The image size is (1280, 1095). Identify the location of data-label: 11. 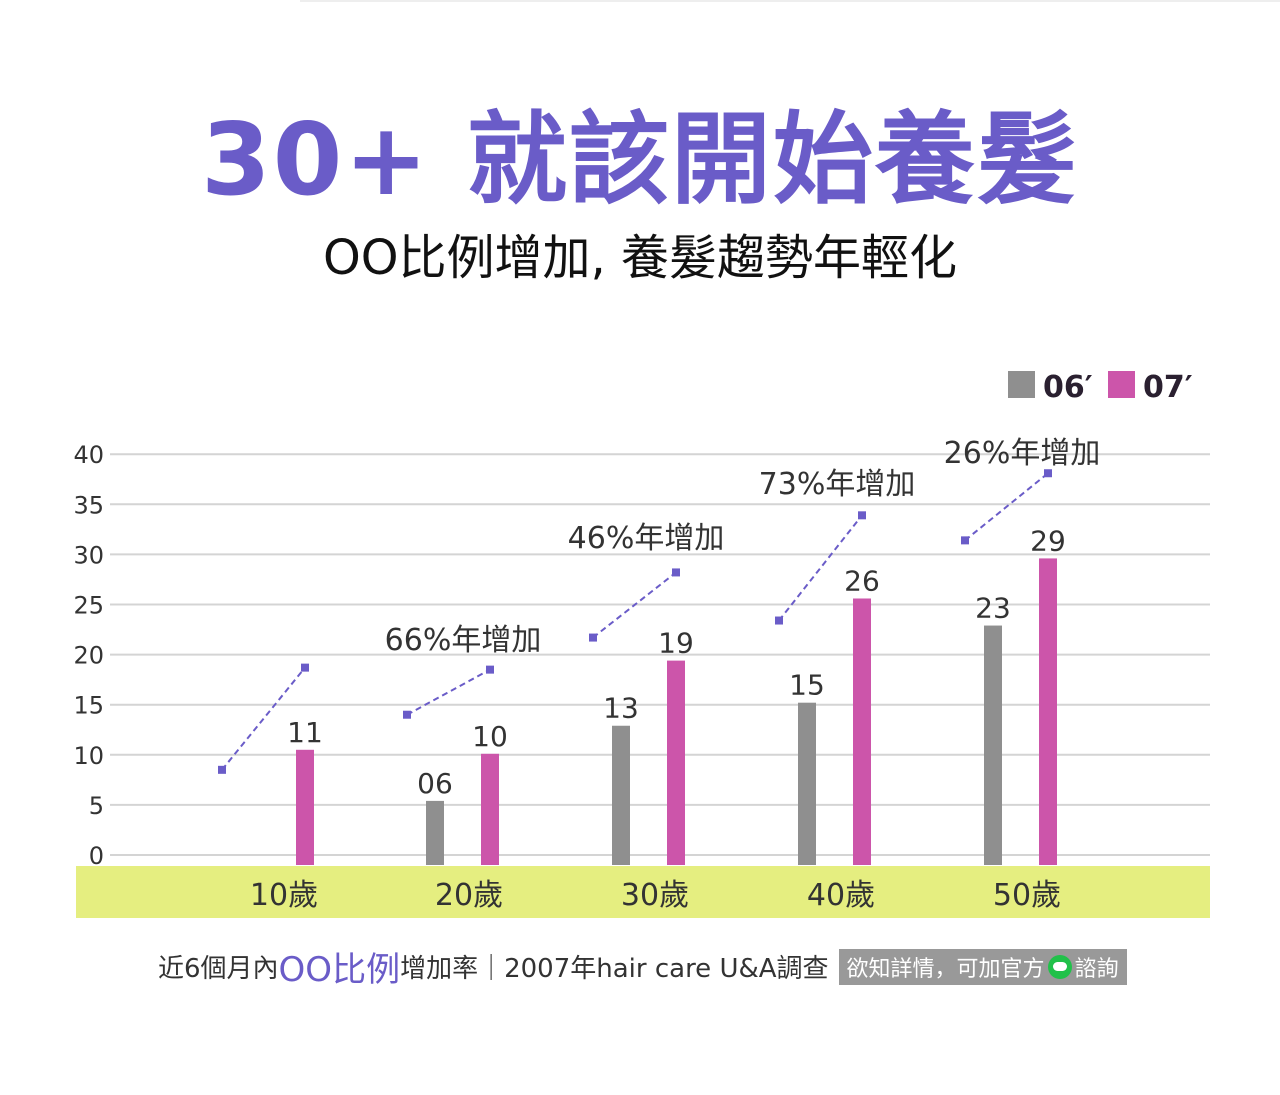
(305, 732).